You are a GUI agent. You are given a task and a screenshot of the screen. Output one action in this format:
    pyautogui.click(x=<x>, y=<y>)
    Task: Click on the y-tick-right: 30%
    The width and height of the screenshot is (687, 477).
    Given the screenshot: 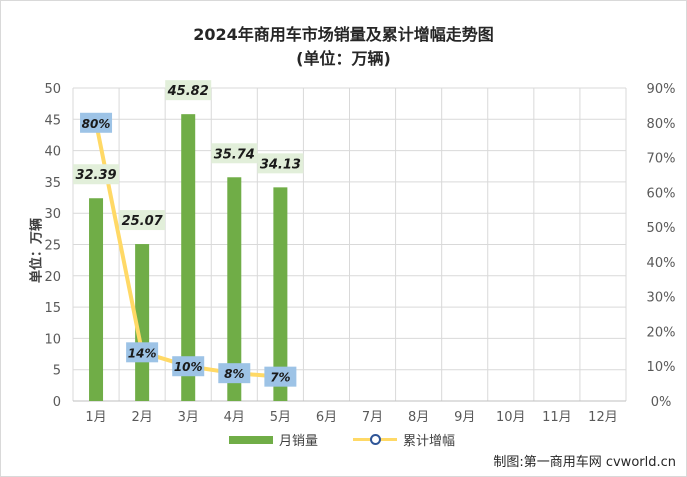 What is the action you would take?
    pyautogui.click(x=661, y=298)
    